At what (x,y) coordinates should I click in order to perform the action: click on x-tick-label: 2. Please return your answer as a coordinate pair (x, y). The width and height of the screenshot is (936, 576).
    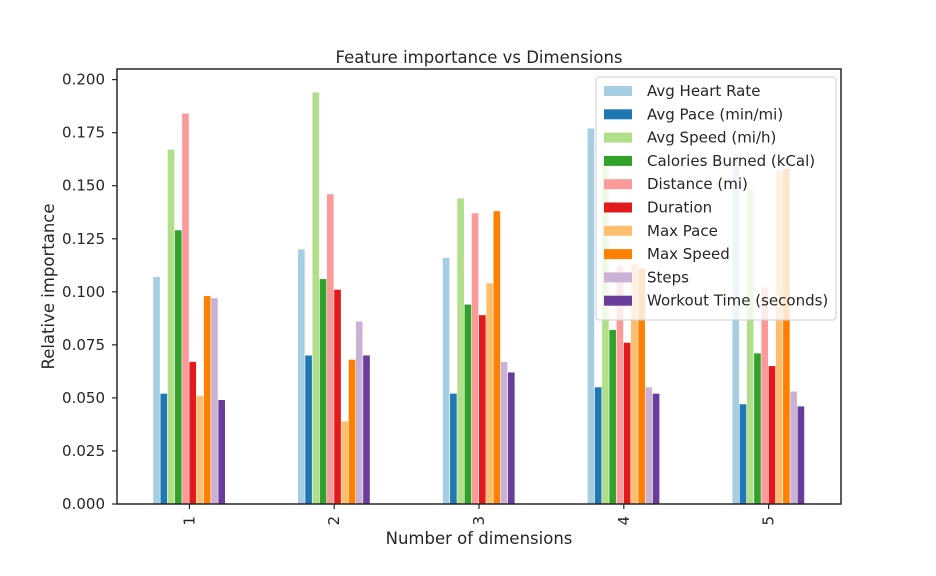
    Looking at the image, I should click on (334, 521).